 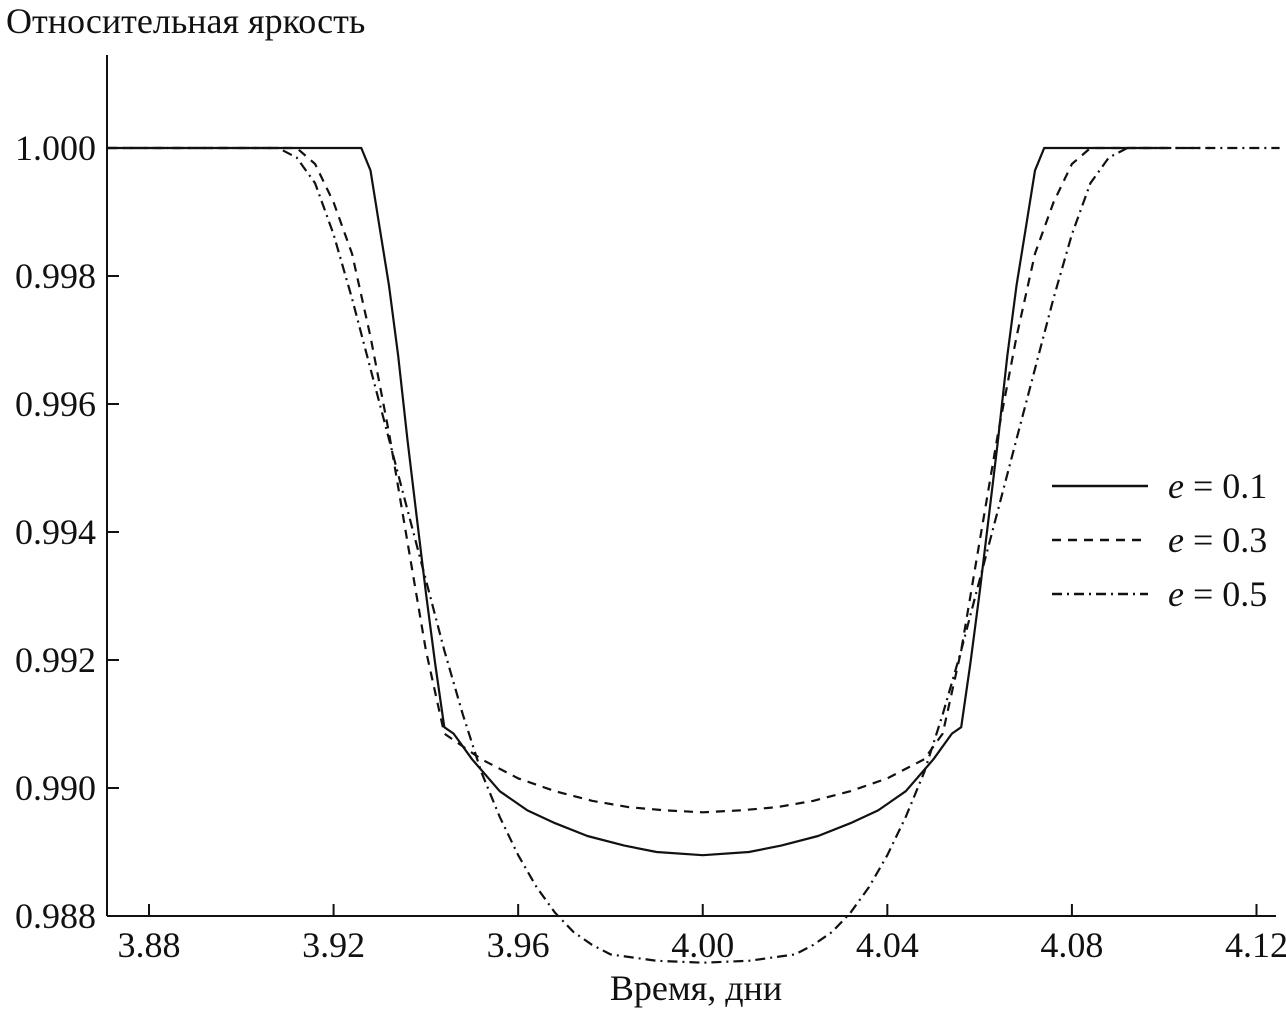 What do you see at coordinates (1255, 945) in the screenshot?
I see `x-tick-label: 4.12` at bounding box center [1255, 945].